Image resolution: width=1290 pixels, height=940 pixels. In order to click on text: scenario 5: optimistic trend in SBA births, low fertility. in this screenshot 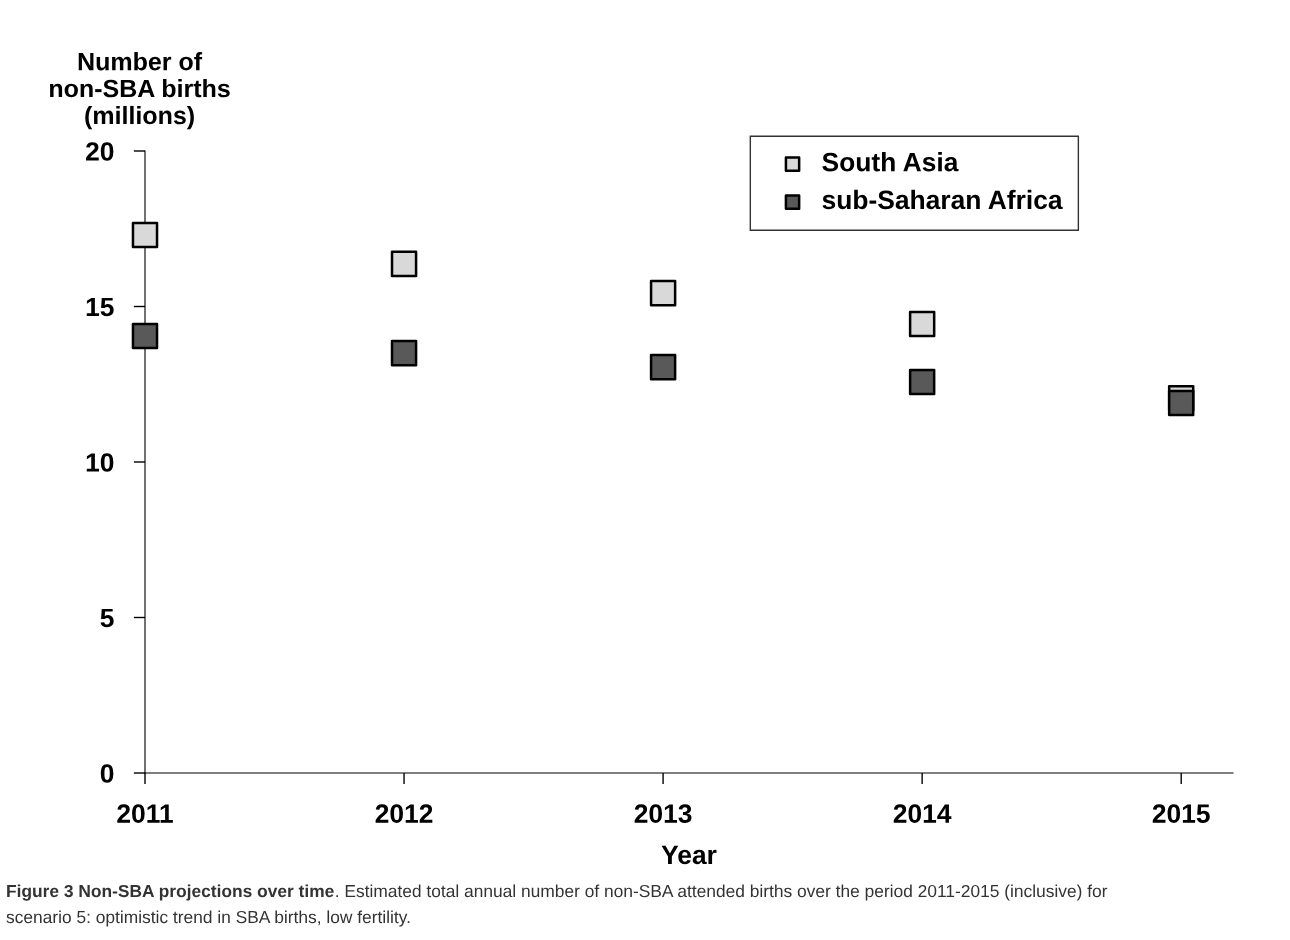, I will do `click(208, 918)`.